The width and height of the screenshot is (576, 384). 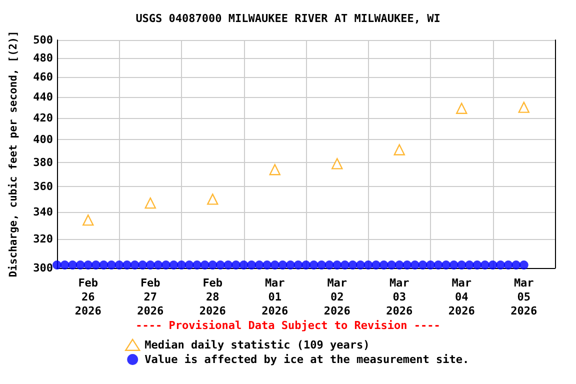 I want to click on legend-label: Value is affected by ice at the measurement site., so click(x=307, y=359).